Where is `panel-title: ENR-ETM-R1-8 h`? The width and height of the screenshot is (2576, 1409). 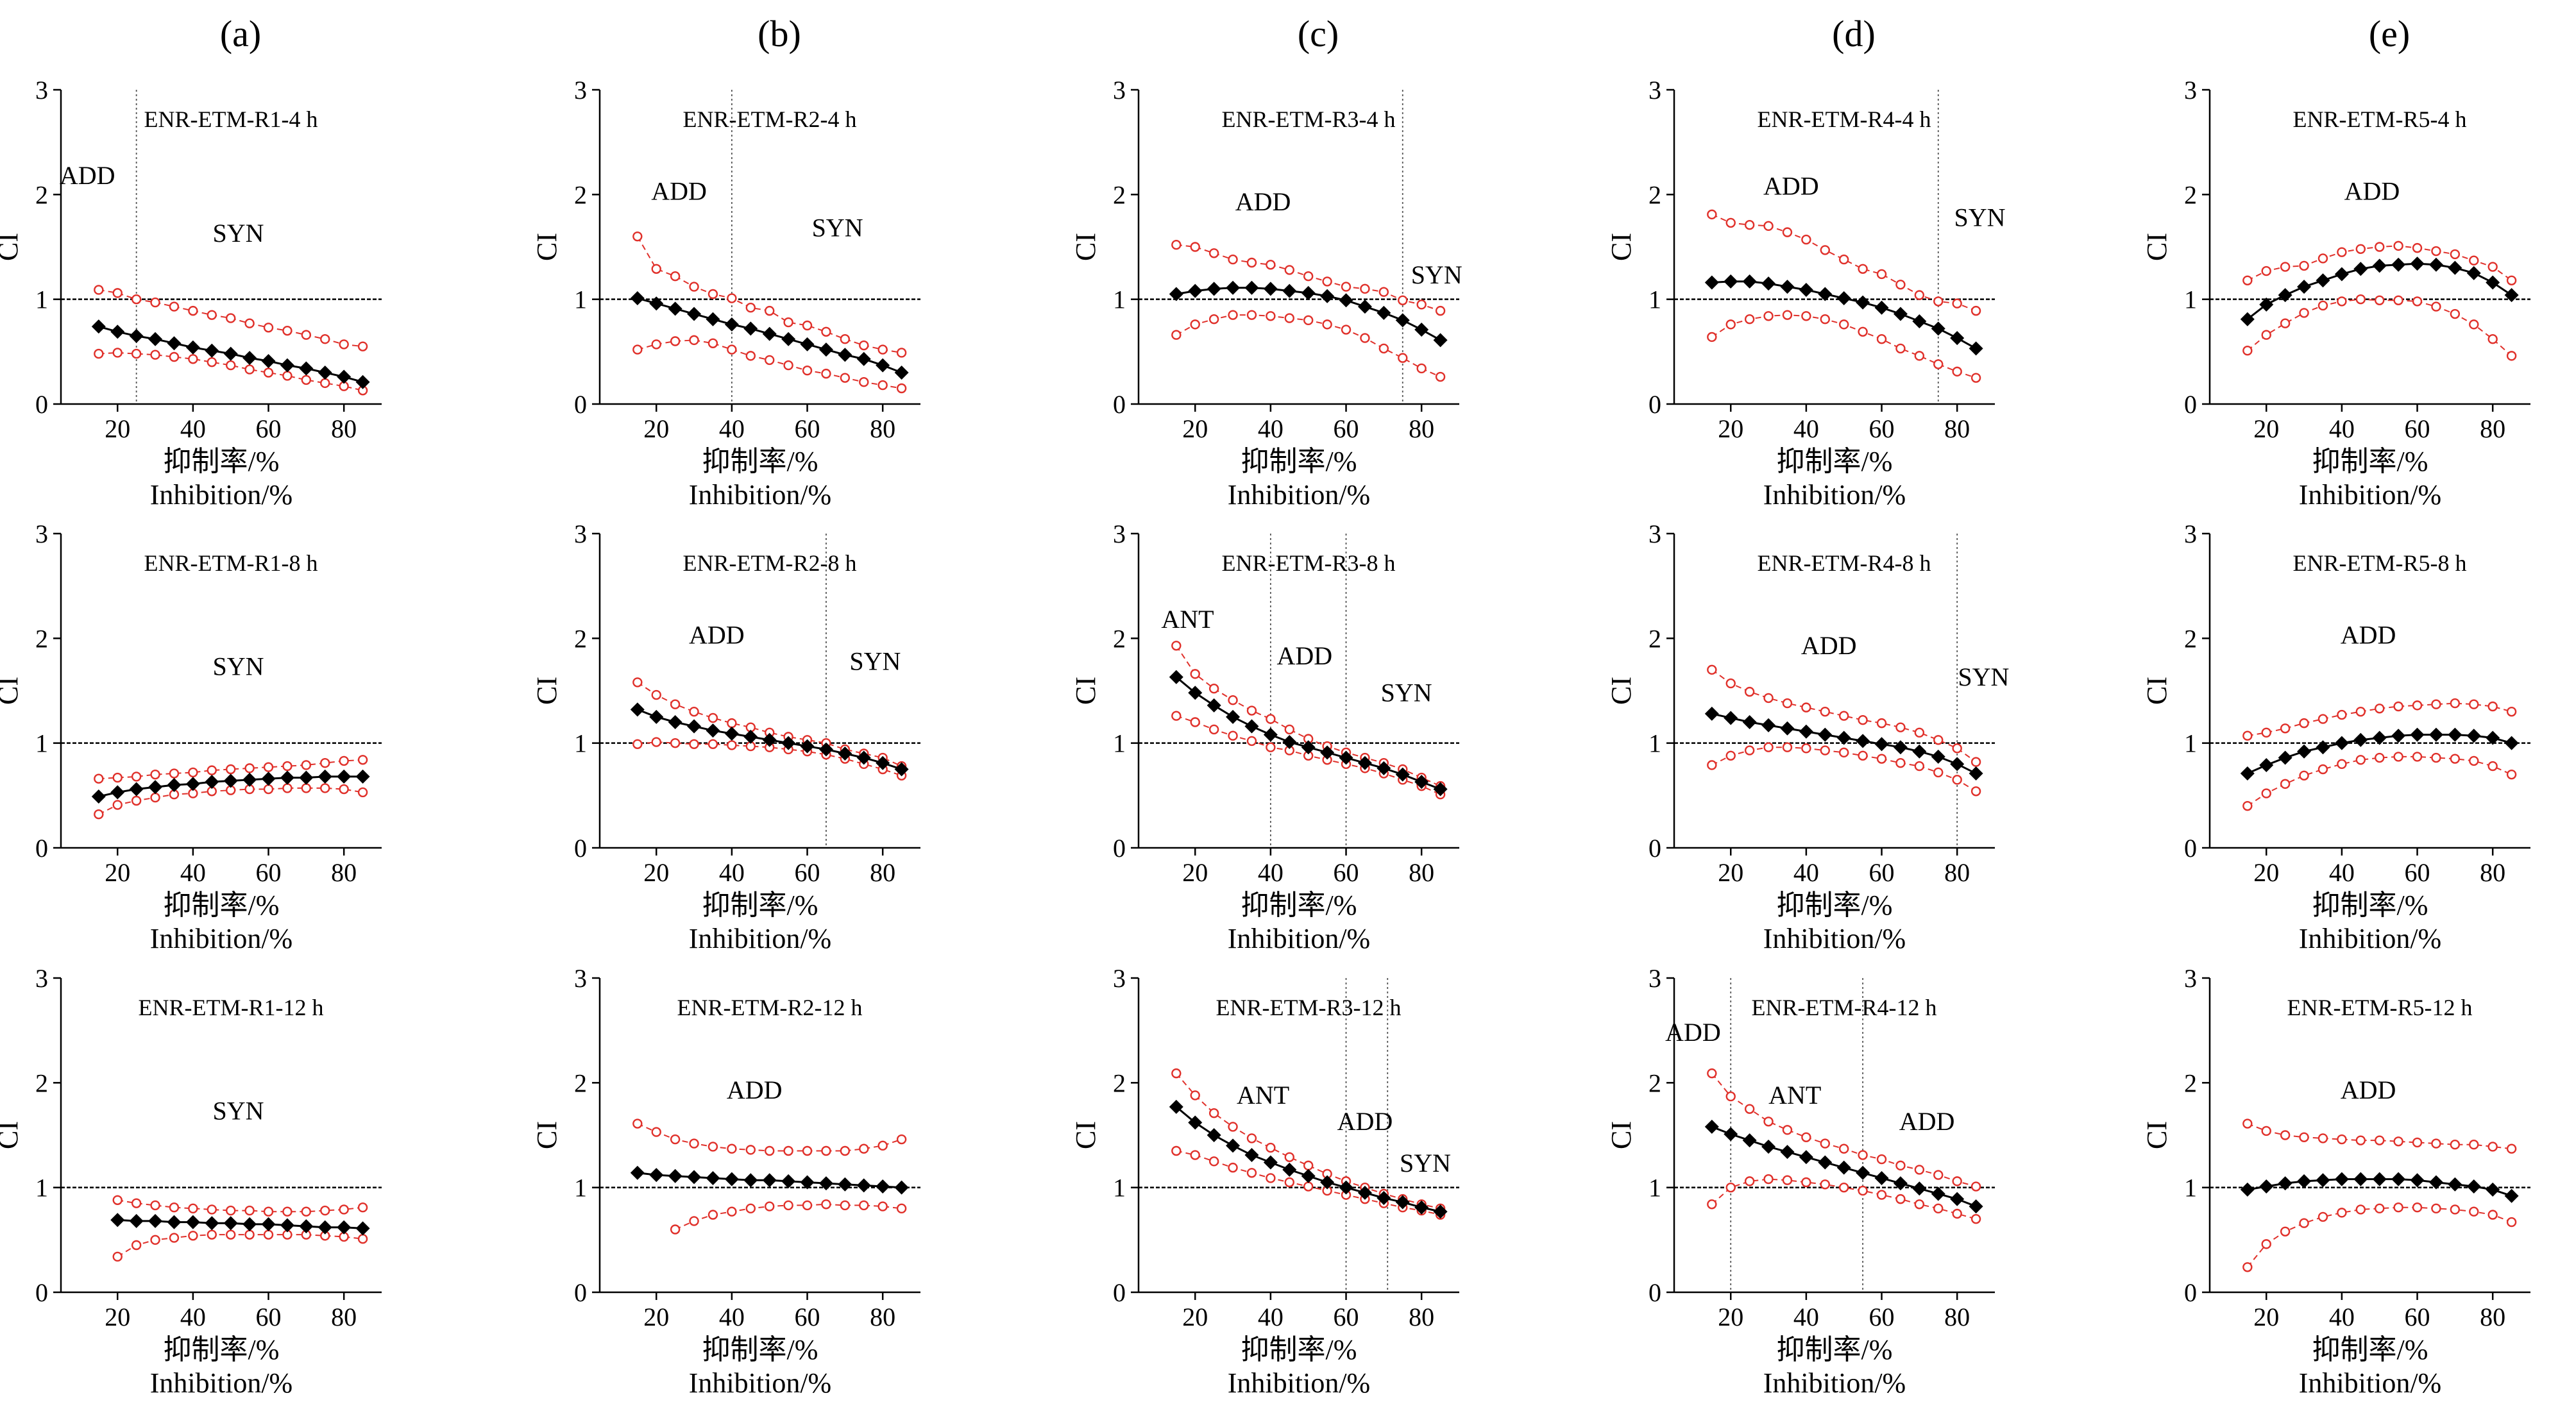
panel-title: ENR-ETM-R1-8 h is located at coordinates (231, 563).